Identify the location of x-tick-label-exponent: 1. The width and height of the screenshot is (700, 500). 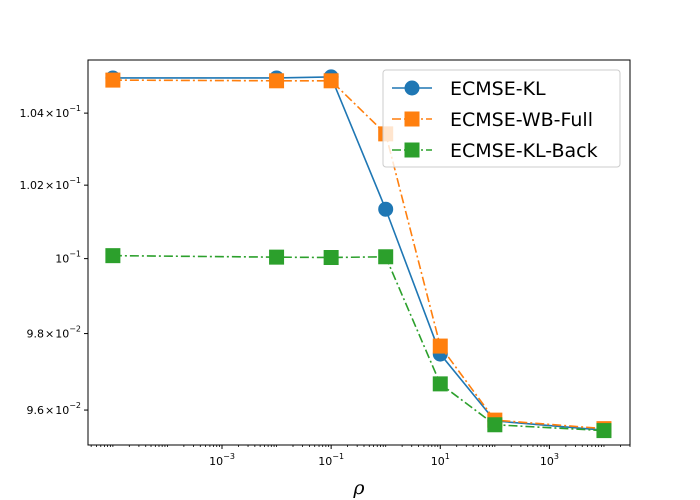
(447, 456).